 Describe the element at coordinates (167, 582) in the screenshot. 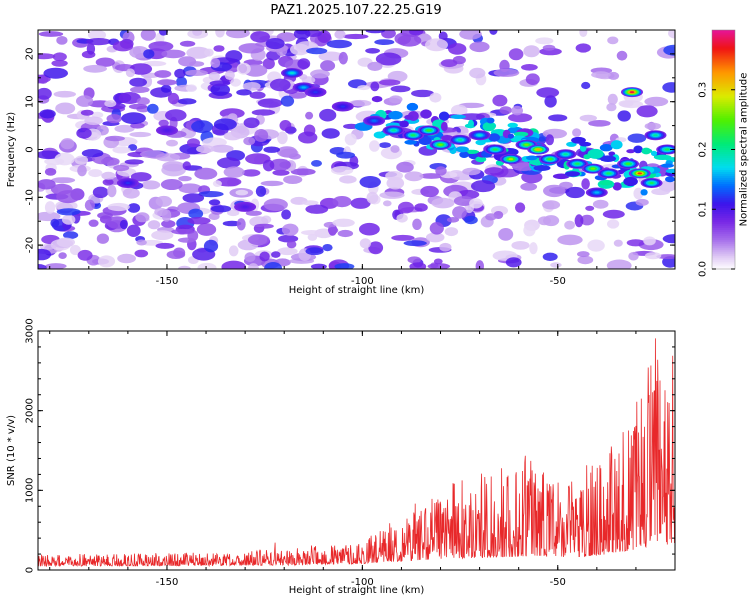

I see `x-tick-label: -150` at that location.